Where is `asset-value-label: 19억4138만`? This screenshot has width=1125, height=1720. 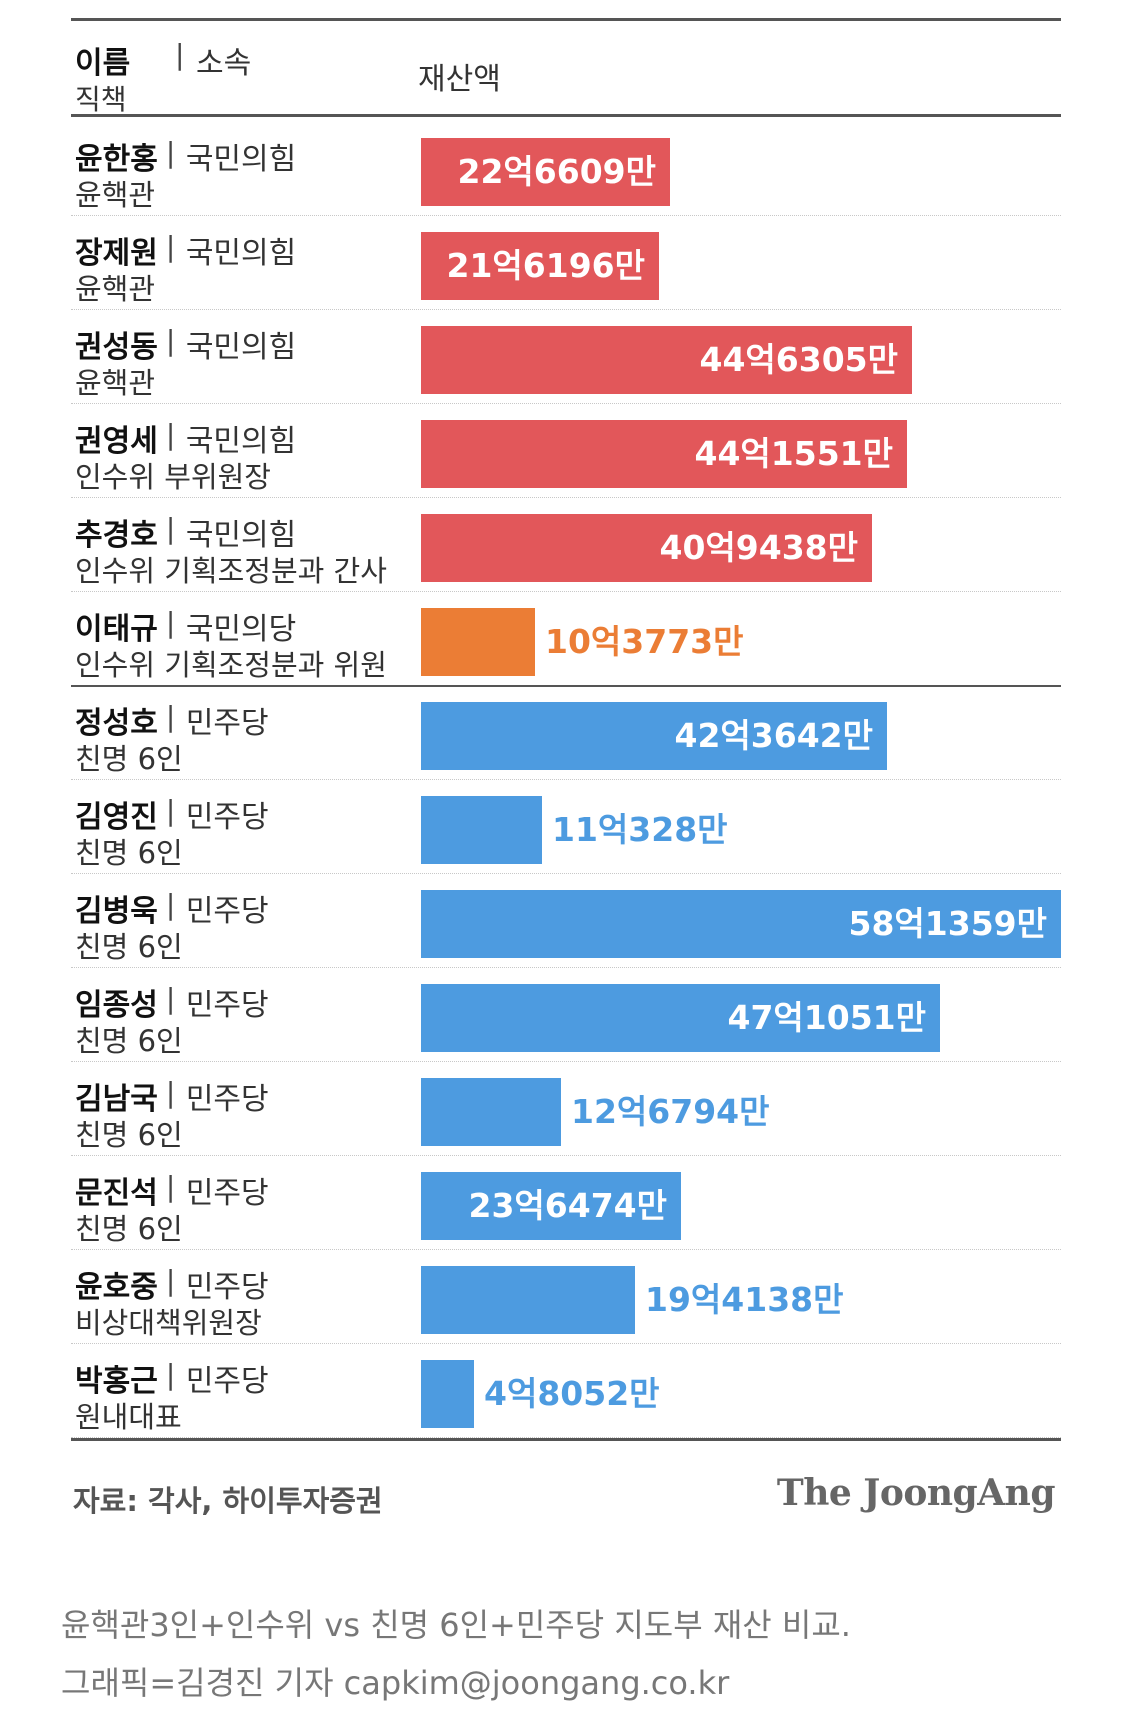 asset-value-label: 19억4138만 is located at coordinates (744, 1299).